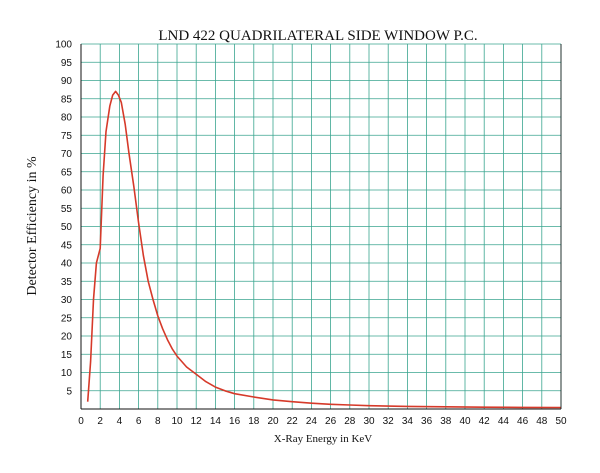  I want to click on x-tick-label: 30, so click(369, 421).